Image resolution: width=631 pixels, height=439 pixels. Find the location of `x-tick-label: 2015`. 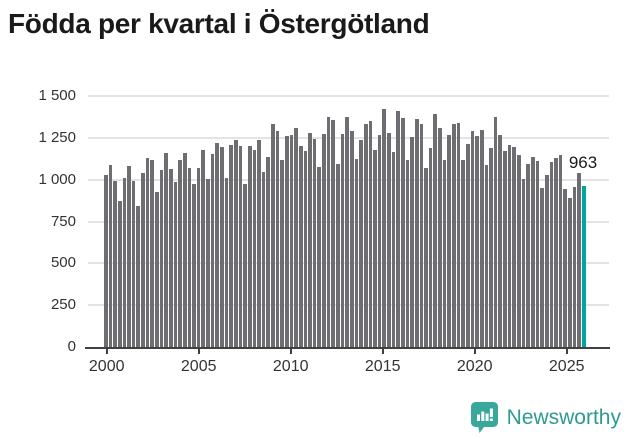

x-tick-label: 2015 is located at coordinates (382, 366).